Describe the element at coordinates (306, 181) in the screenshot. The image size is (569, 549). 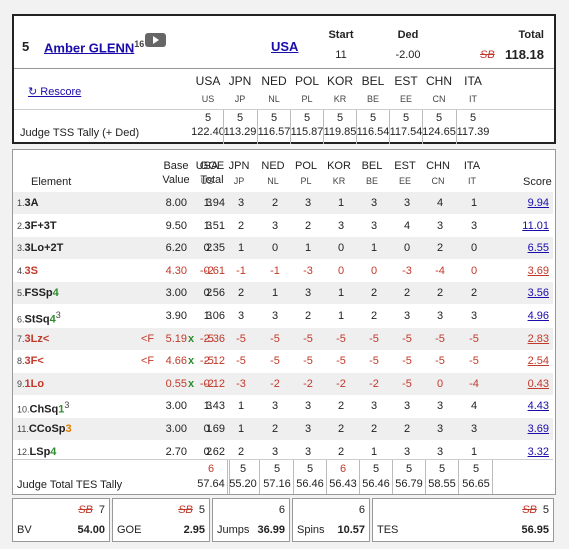
I see `element-judge-sub: PL` at that location.